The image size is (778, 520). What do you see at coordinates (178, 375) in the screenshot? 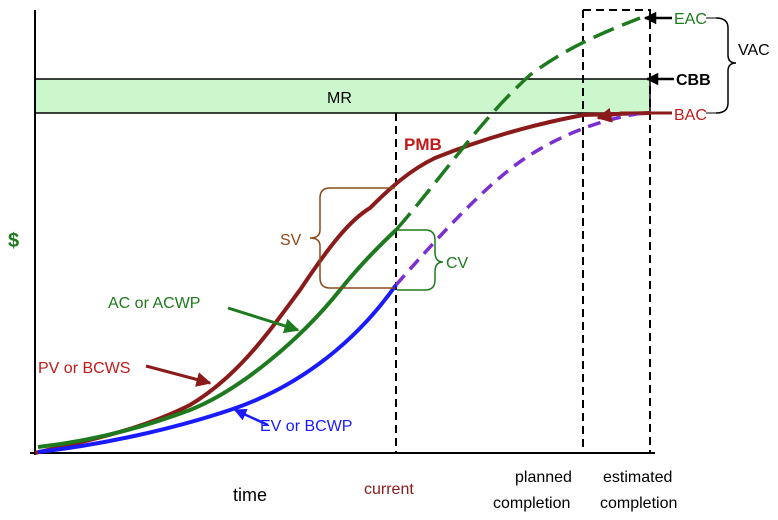
I see `pv-bcws-arrow` at bounding box center [178, 375].